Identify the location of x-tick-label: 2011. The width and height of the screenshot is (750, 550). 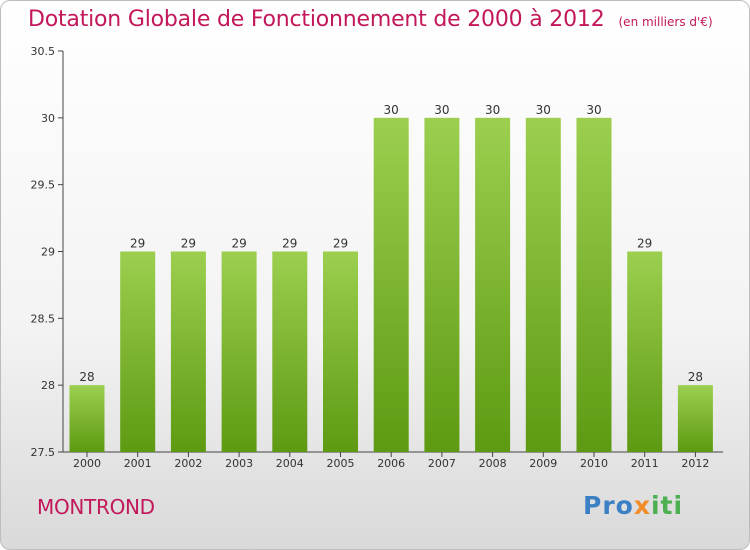
(645, 463).